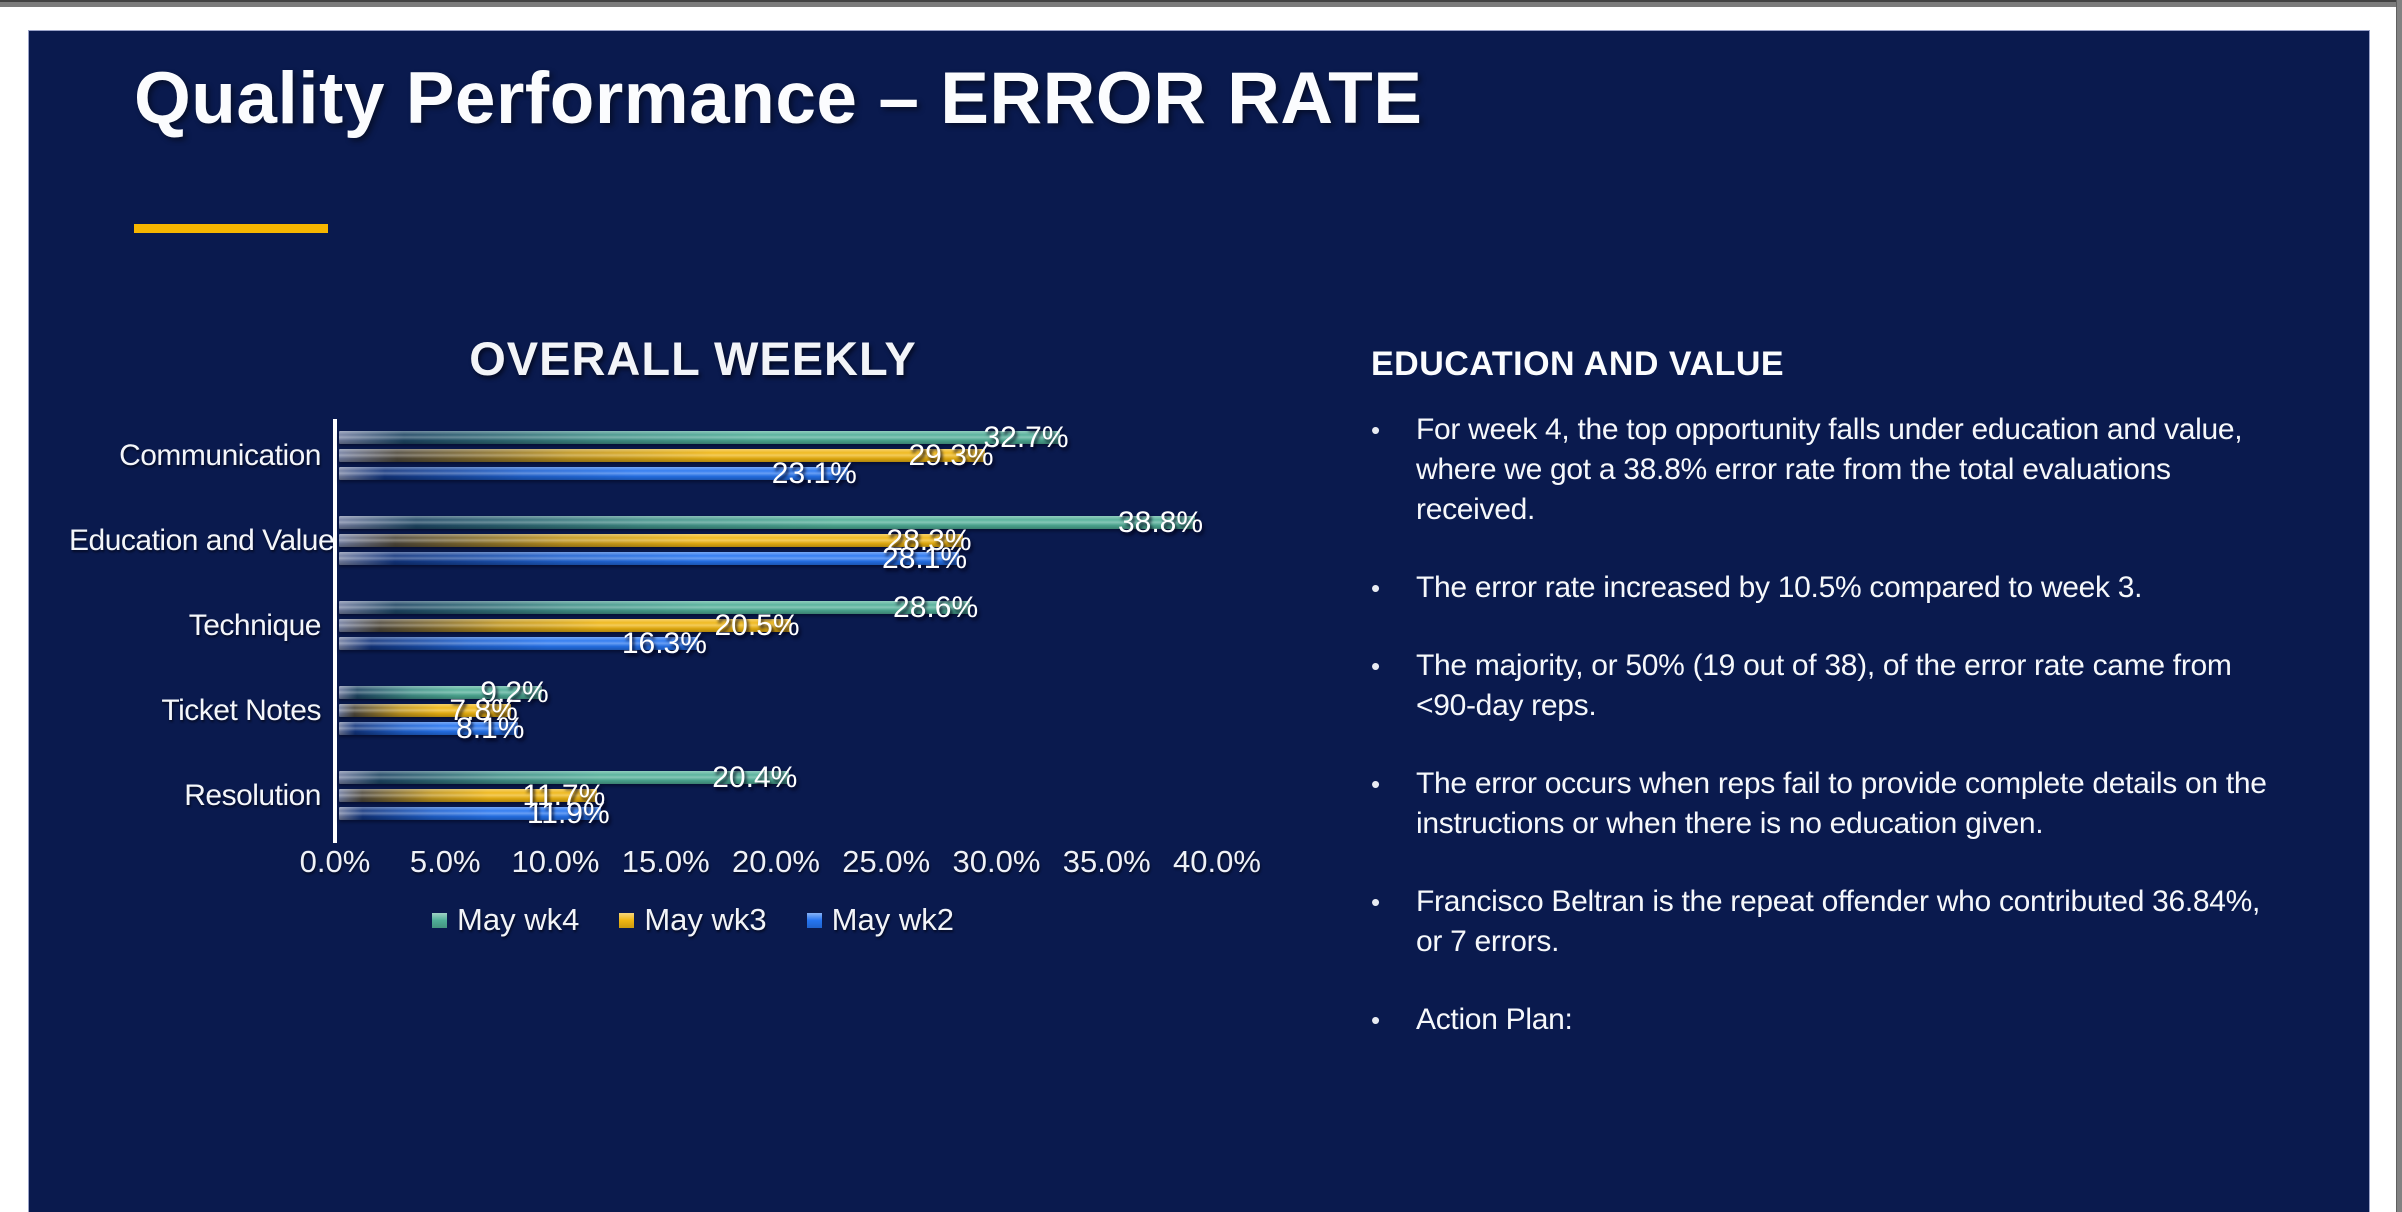 Image resolution: width=2402 pixels, height=1212 pixels. I want to click on slide-title: Quality Performance – ERROR RATE, so click(778, 98).